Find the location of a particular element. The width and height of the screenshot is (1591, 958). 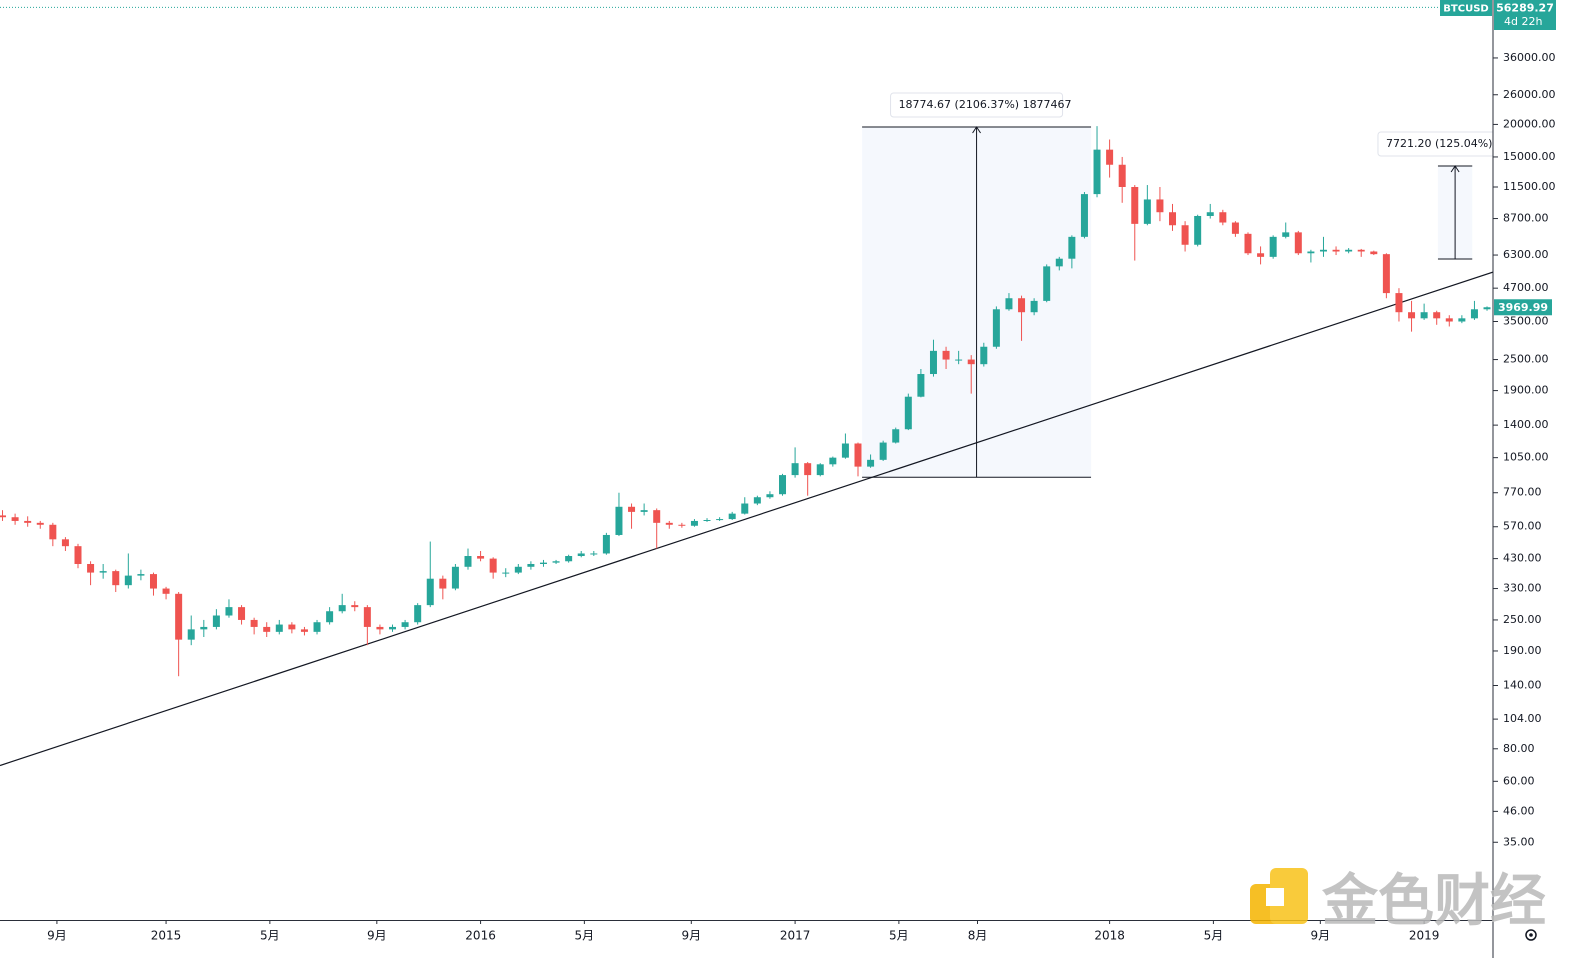

current-price-badge is located at coordinates (1523, 307).